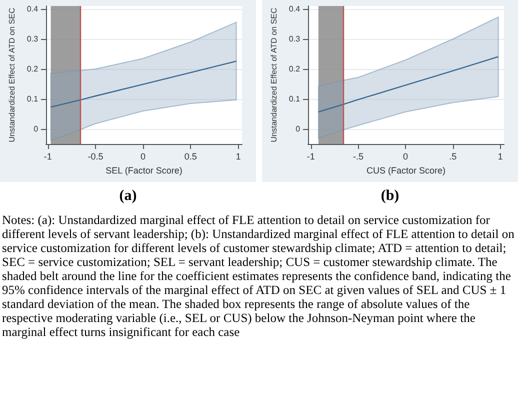  What do you see at coordinates (453, 157) in the screenshot?
I see `x-tick-label: .5` at bounding box center [453, 157].